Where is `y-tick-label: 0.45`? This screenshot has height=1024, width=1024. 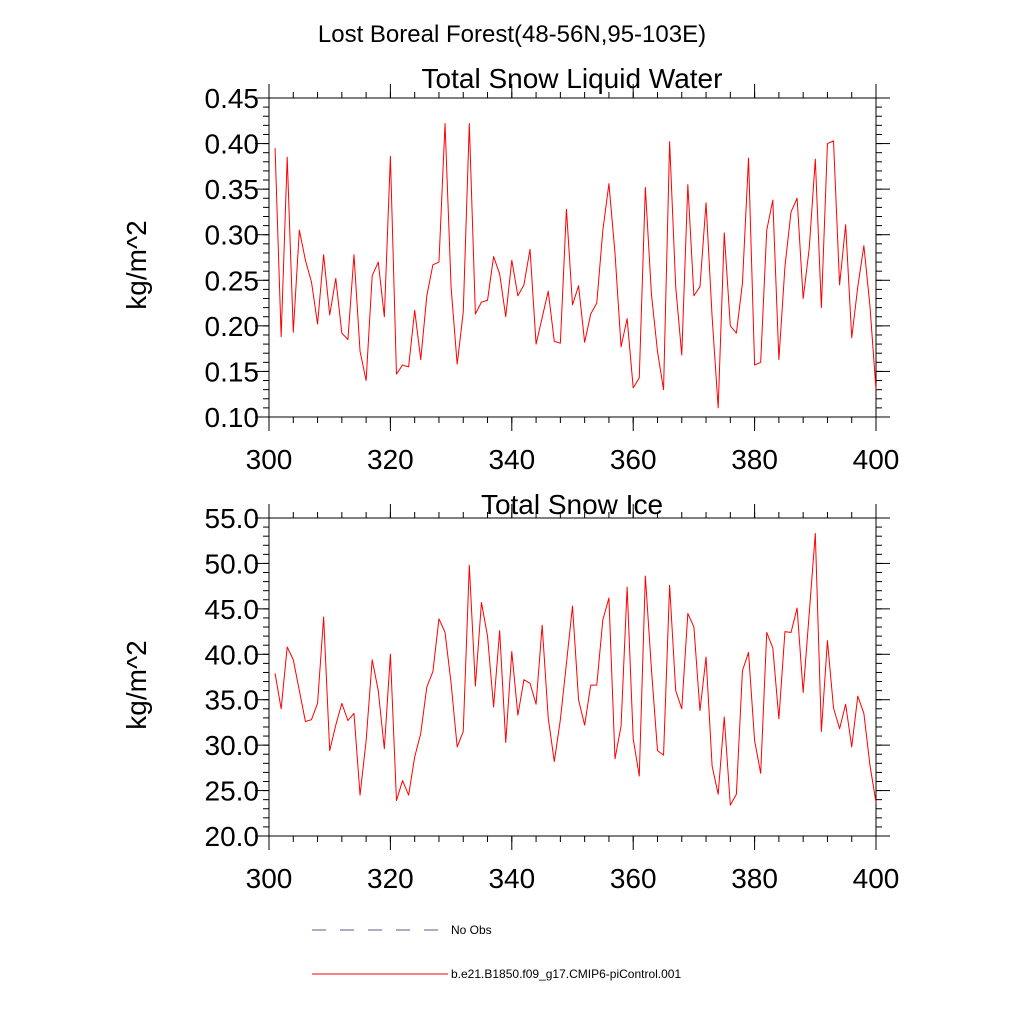 y-tick-label: 0.45 is located at coordinates (232, 98).